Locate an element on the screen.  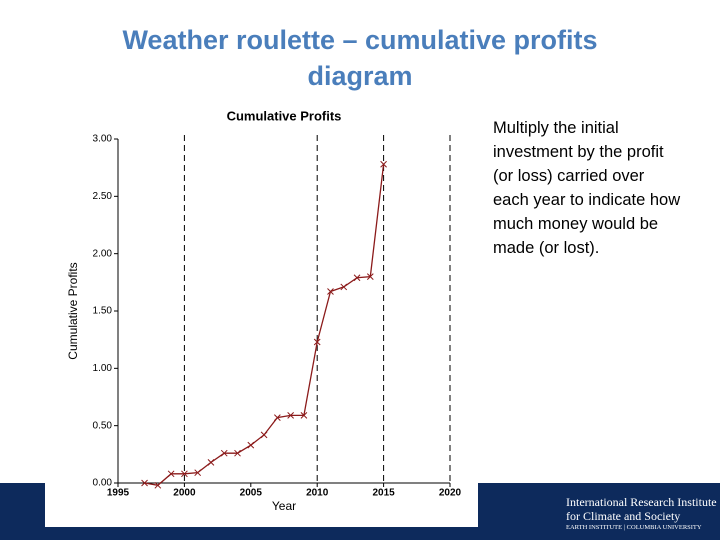
x-tick-label: 2015 is located at coordinates (383, 493).